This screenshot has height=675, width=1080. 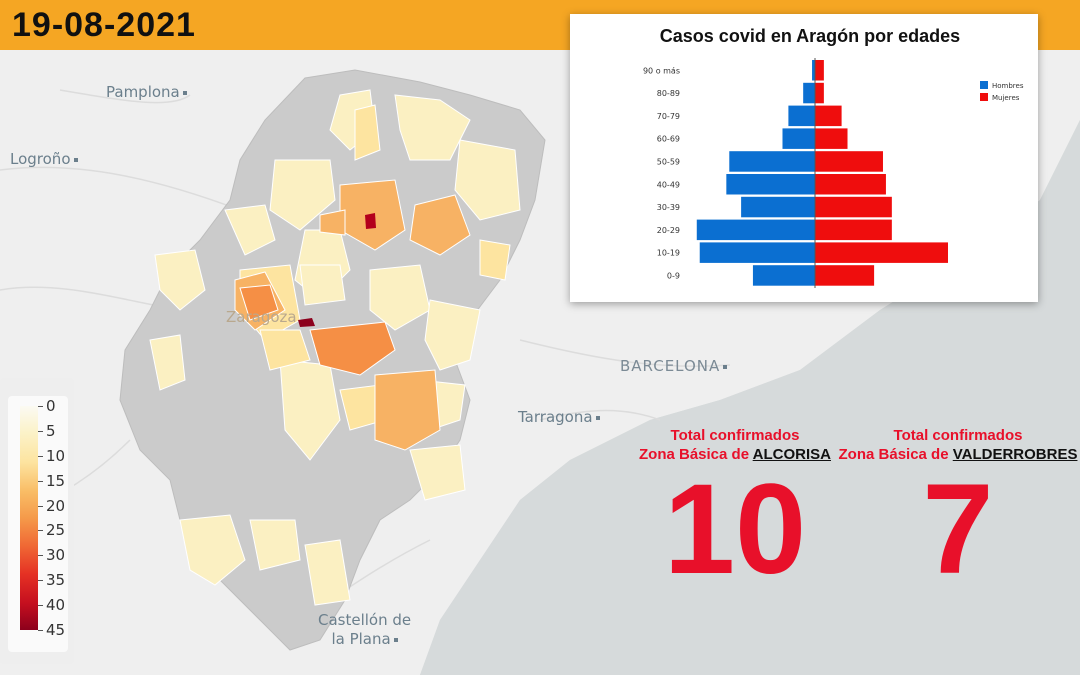 What do you see at coordinates (1015, 454) in the screenshot?
I see `stat-zone-name: VALDERROBRES` at bounding box center [1015, 454].